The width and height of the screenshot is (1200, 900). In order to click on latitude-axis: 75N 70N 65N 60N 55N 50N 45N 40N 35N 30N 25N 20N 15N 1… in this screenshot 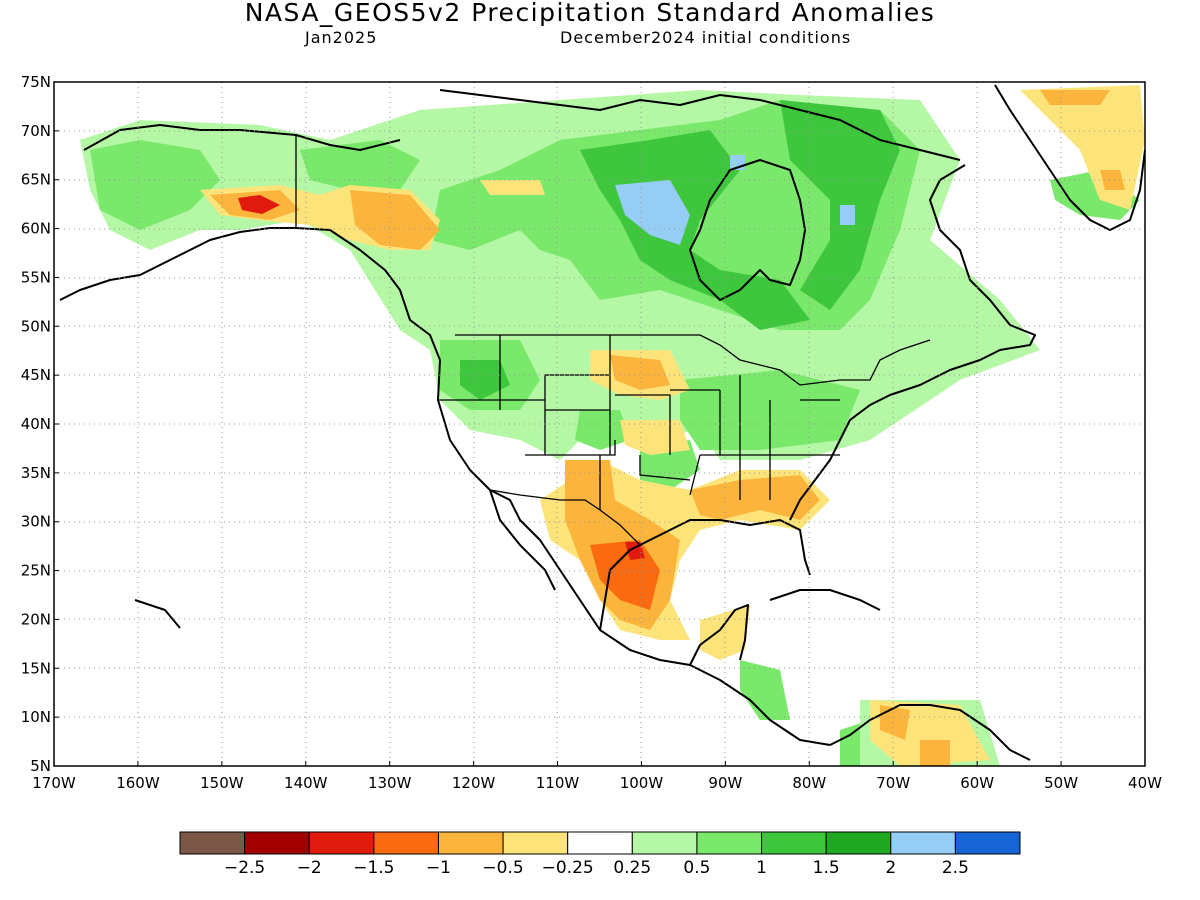, I will do `click(40, 424)`.